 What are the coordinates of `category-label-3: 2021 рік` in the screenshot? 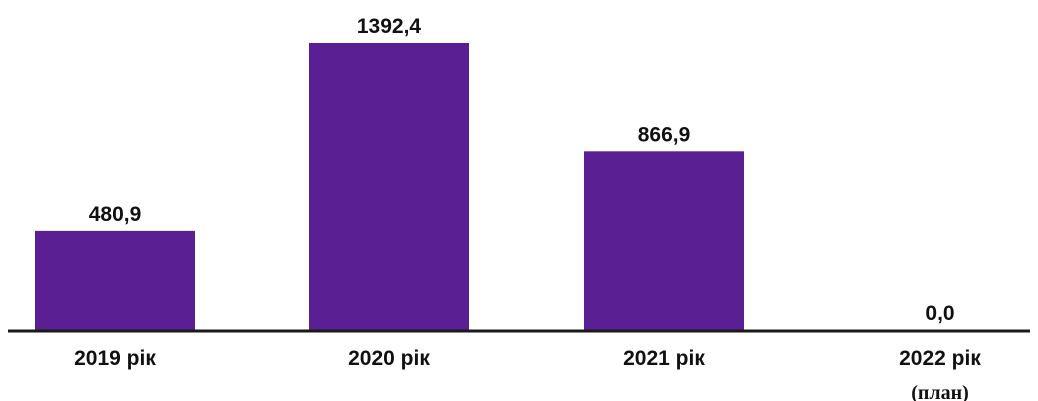 It's located at (664, 358).